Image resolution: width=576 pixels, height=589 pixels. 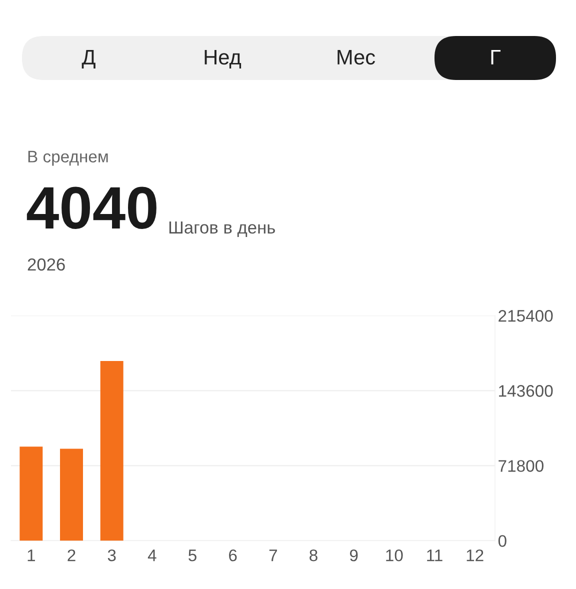 What do you see at coordinates (273, 556) in the screenshot?
I see `x-tick-label: 7` at bounding box center [273, 556].